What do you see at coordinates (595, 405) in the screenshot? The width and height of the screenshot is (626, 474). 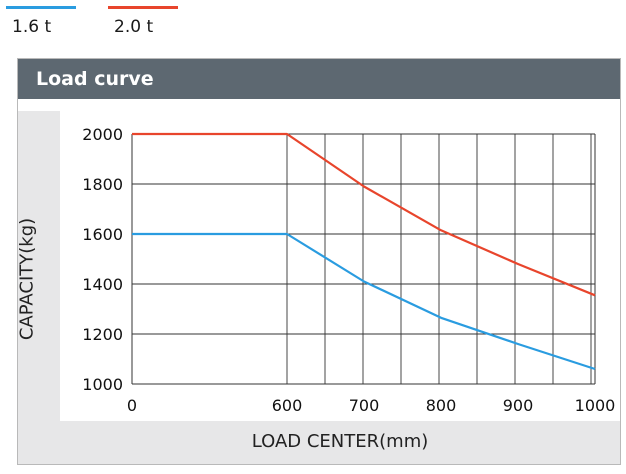 I see `x-tick-label: 1000` at bounding box center [595, 405].